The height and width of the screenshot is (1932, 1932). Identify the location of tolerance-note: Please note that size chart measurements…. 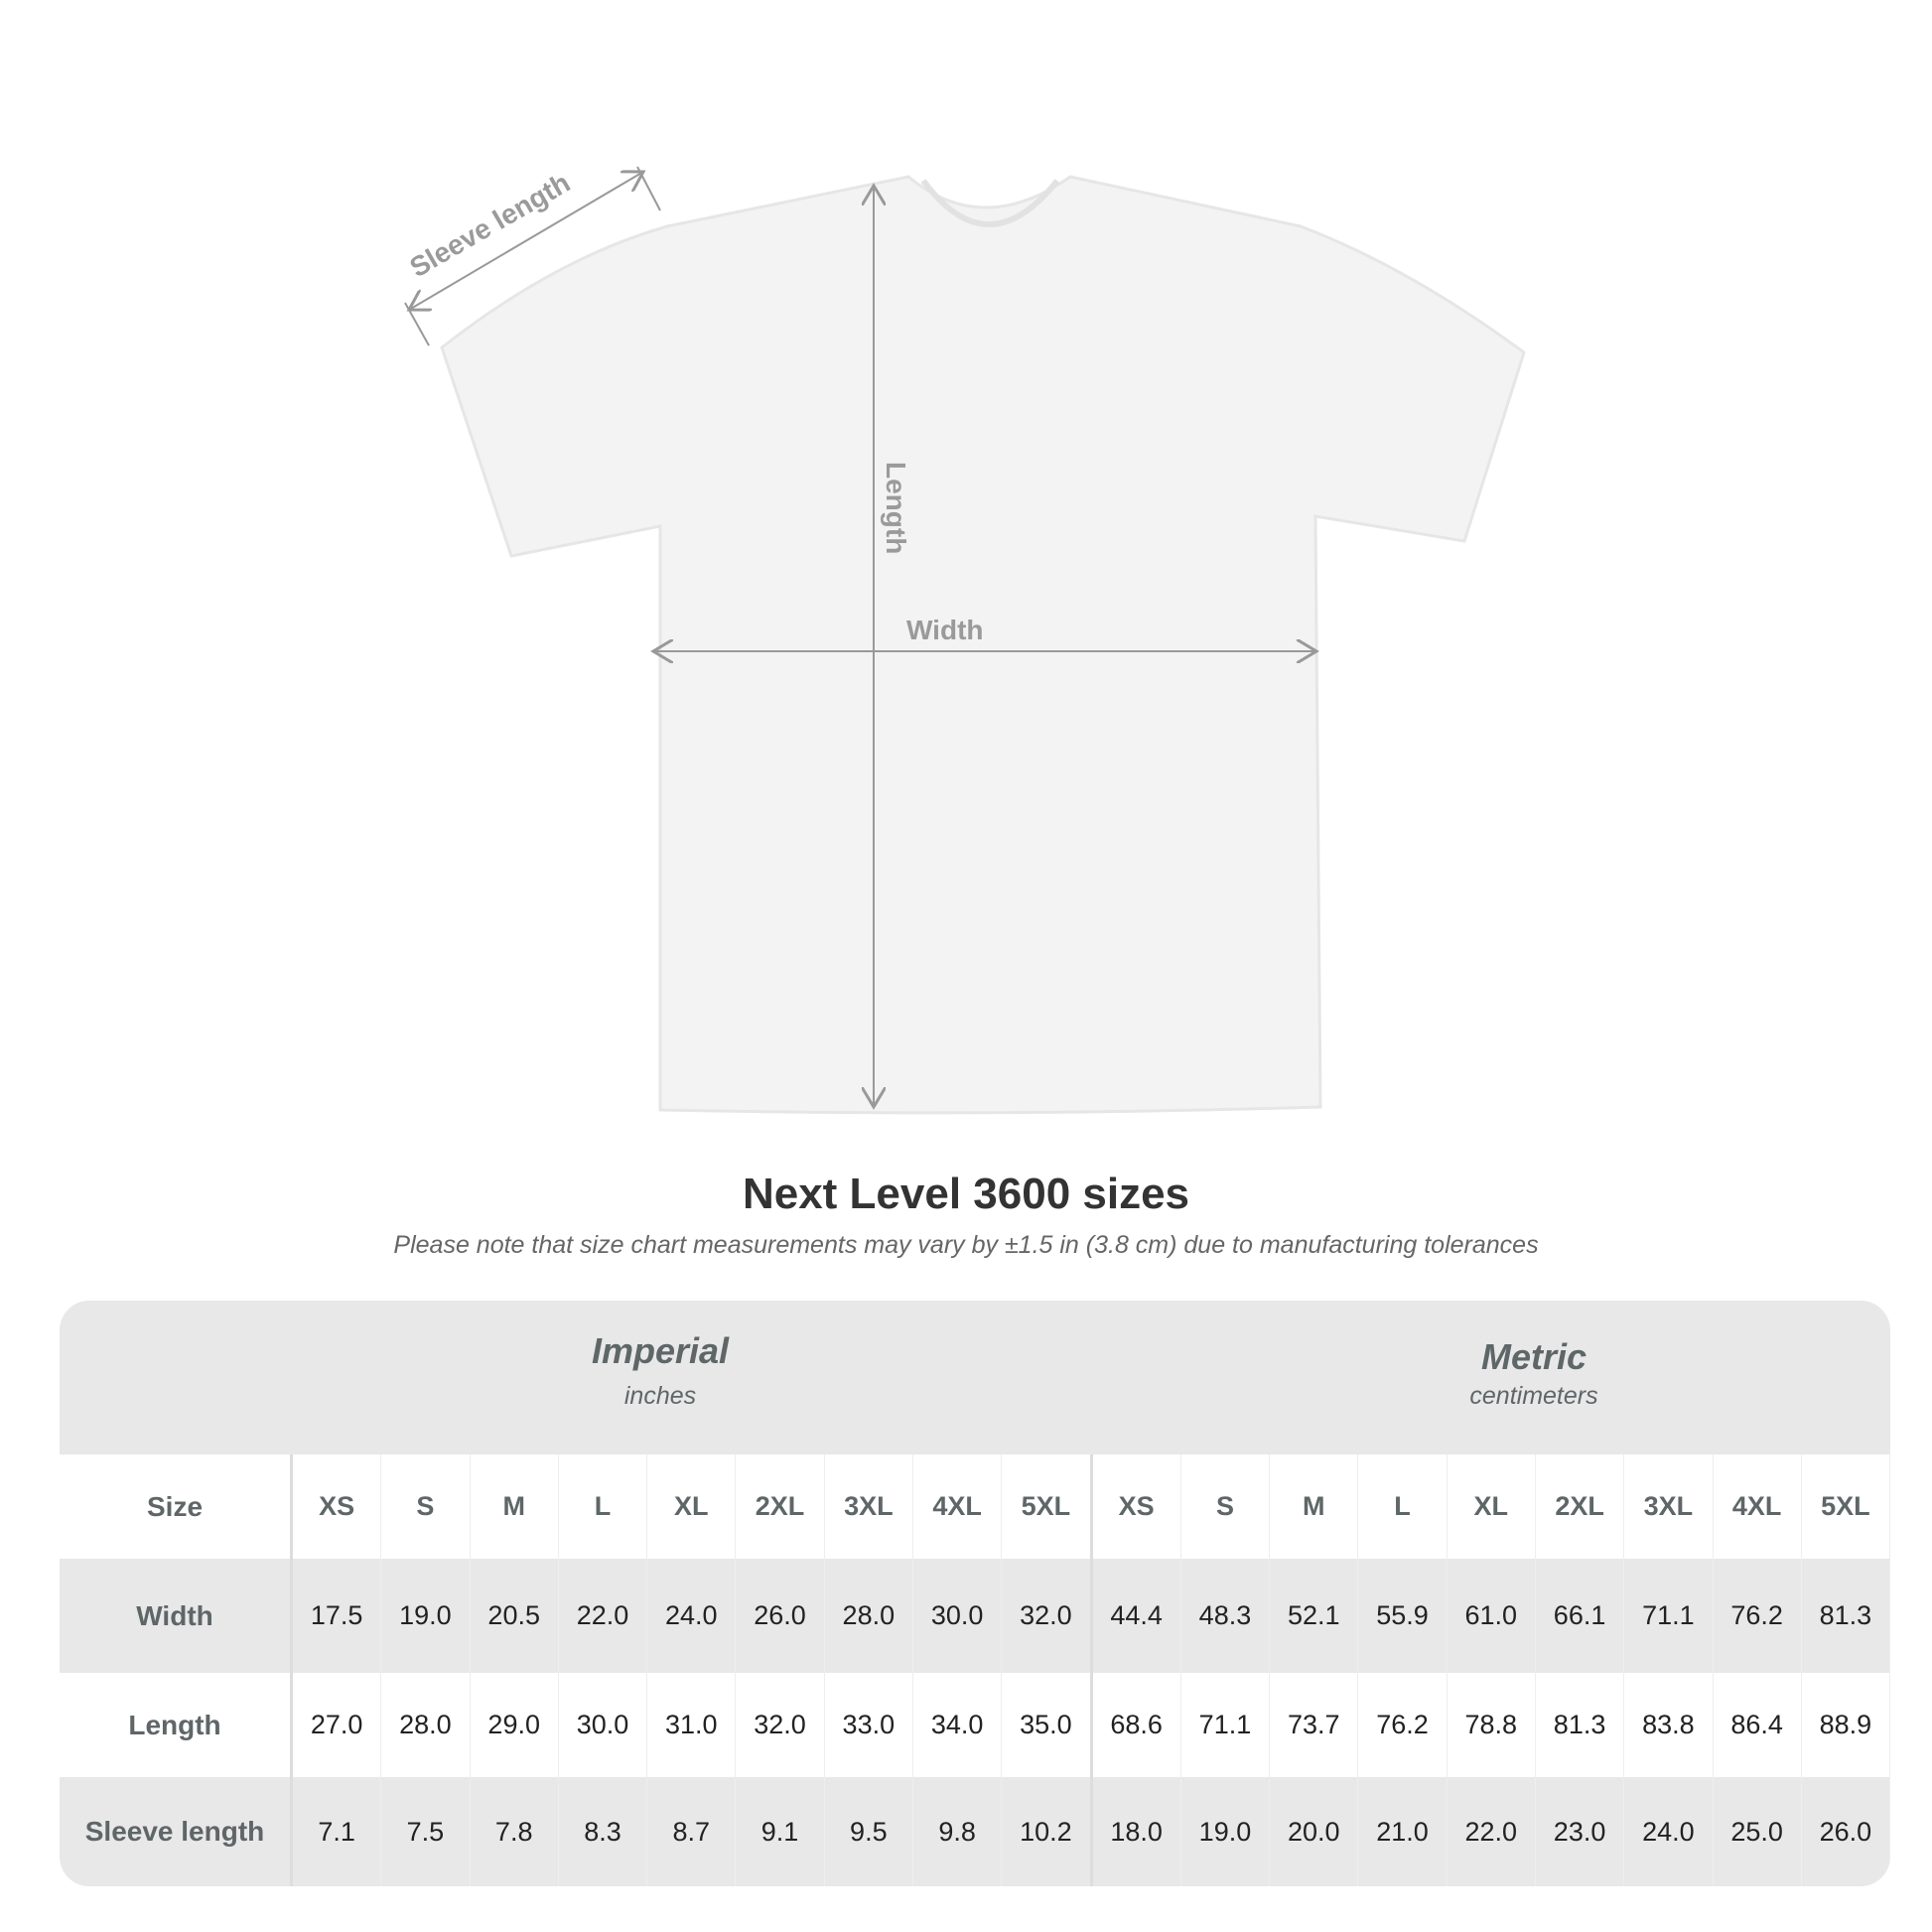
(966, 1245).